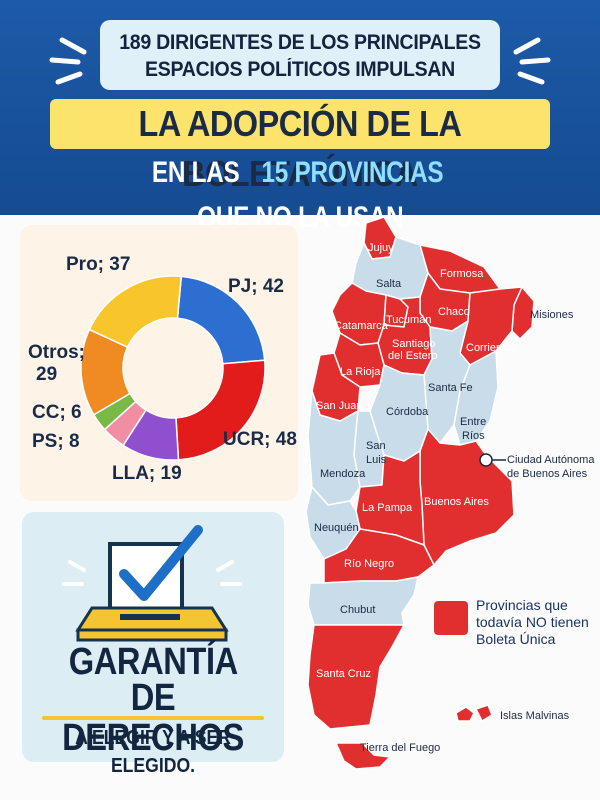 The height and width of the screenshot is (800, 600). What do you see at coordinates (387, 508) in the screenshot?
I see `label-la-pampa: La Pampa` at bounding box center [387, 508].